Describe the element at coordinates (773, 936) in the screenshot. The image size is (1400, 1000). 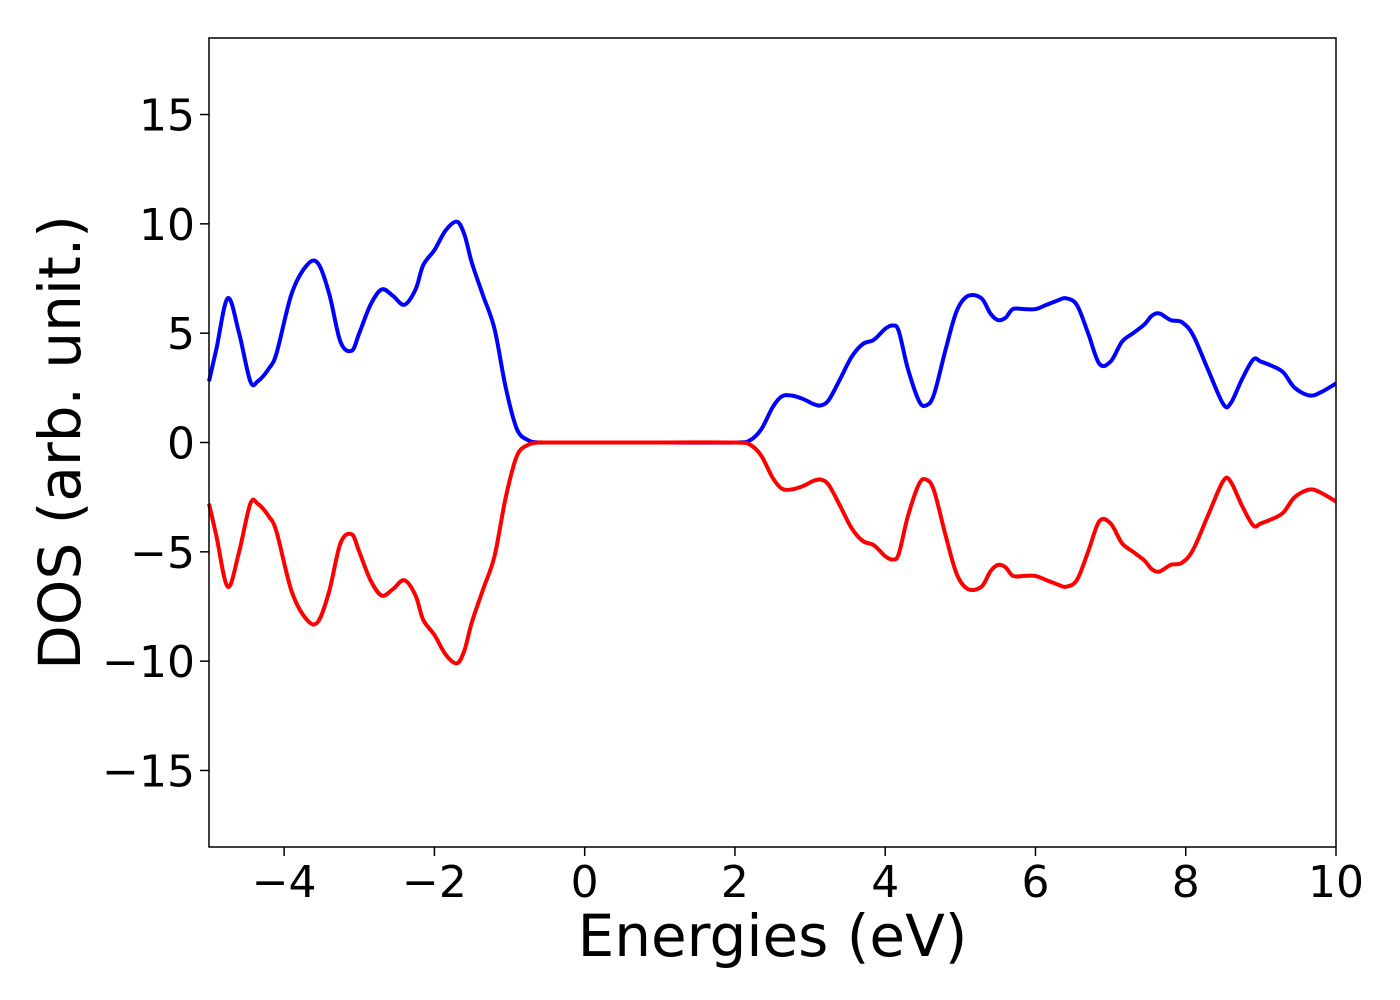
I see `x-axis-label: Energies (eV)` at that location.